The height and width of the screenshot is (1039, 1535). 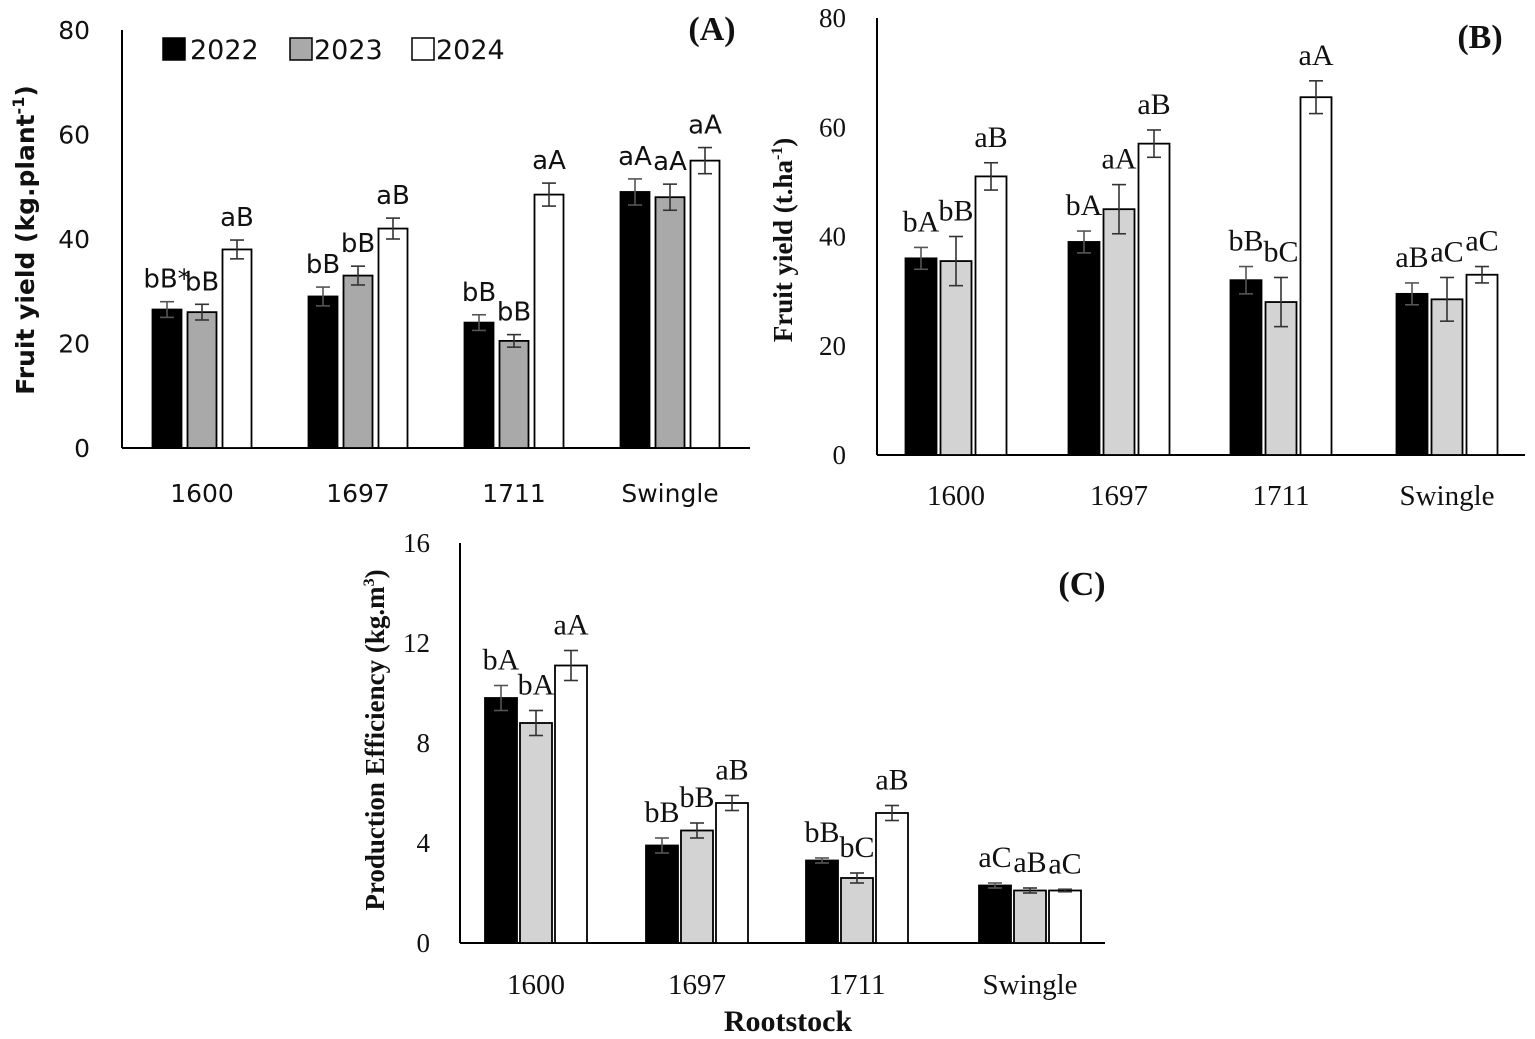 What do you see at coordinates (348, 50) in the screenshot?
I see `legend-label-2023: 2023` at bounding box center [348, 50].